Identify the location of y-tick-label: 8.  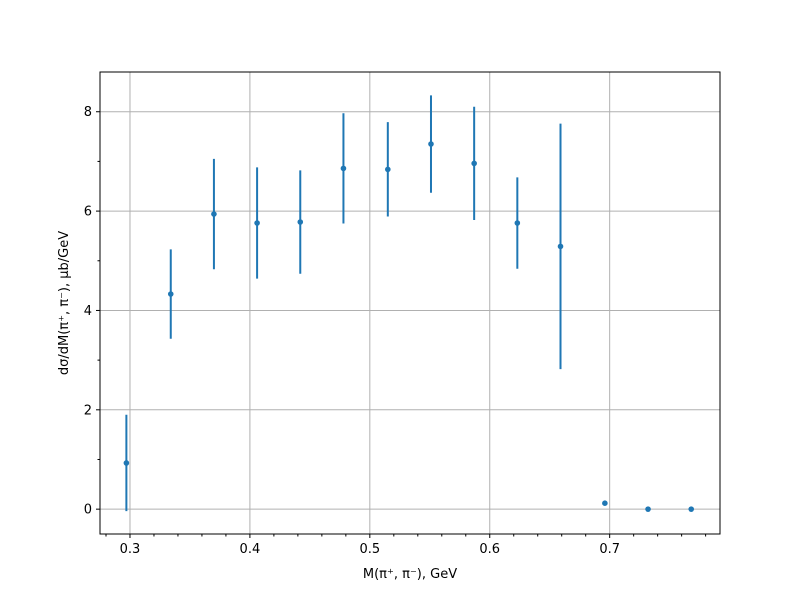
(88, 112).